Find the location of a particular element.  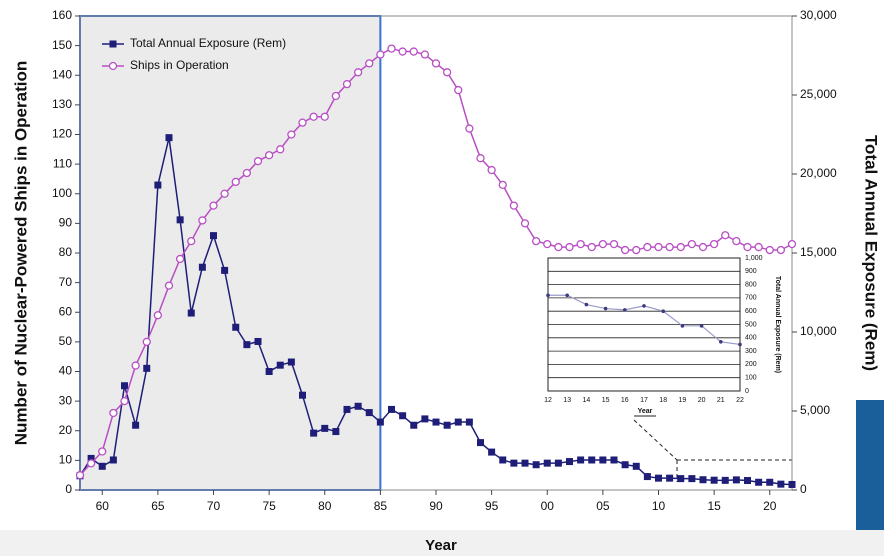

y-tick-label: 30 is located at coordinates (66, 400).